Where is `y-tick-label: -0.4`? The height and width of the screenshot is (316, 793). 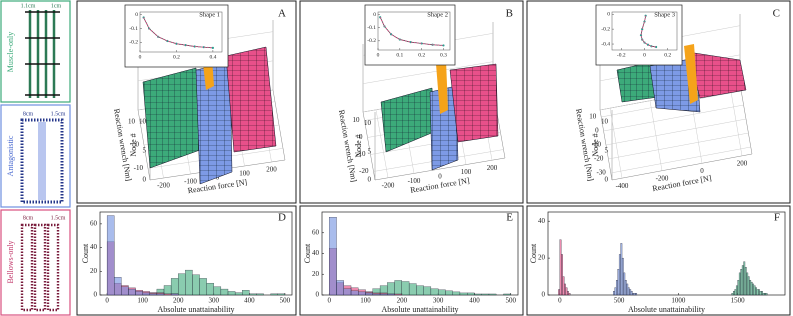
y-tick-label: -0.4 is located at coordinates (605, 44).